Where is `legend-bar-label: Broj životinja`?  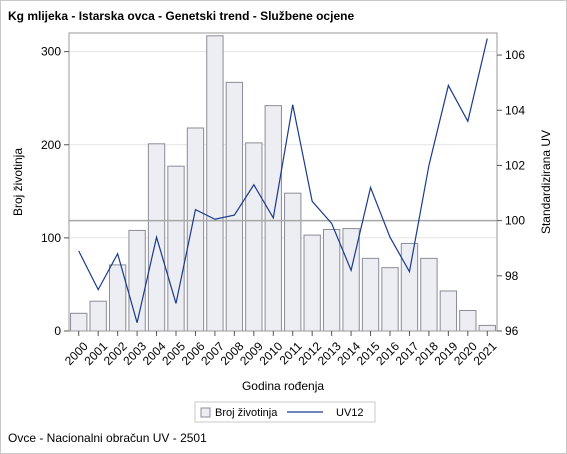 legend-bar-label: Broj životinja is located at coordinates (246, 413).